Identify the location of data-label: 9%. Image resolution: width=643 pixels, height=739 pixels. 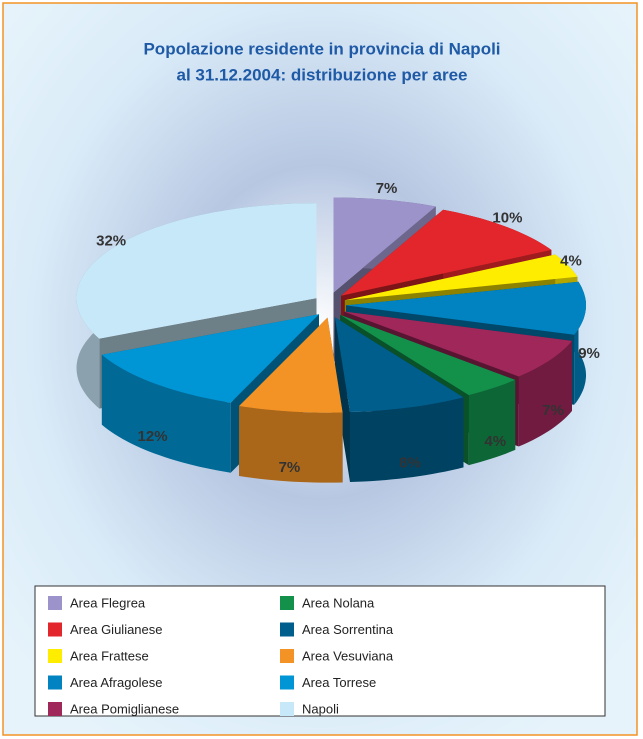
(589, 353).